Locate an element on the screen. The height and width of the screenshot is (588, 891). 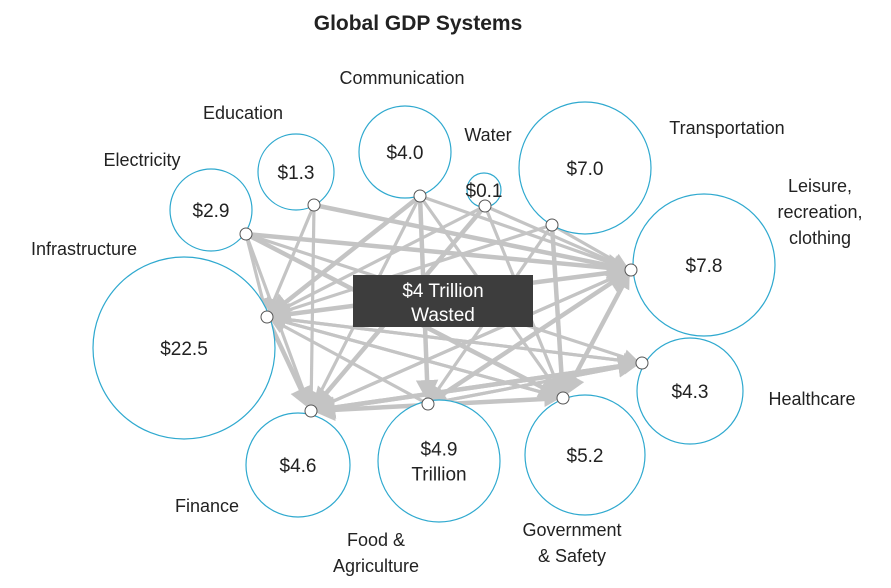
flow-arrow-electricity-to-leisure is located at coordinates (437, 255).